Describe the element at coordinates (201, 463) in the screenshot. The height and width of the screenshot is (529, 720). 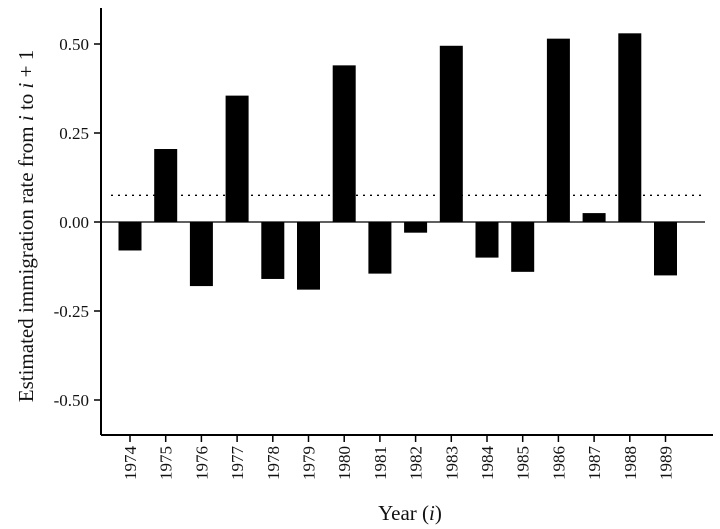
I see `x-tick-label: 1976` at that location.